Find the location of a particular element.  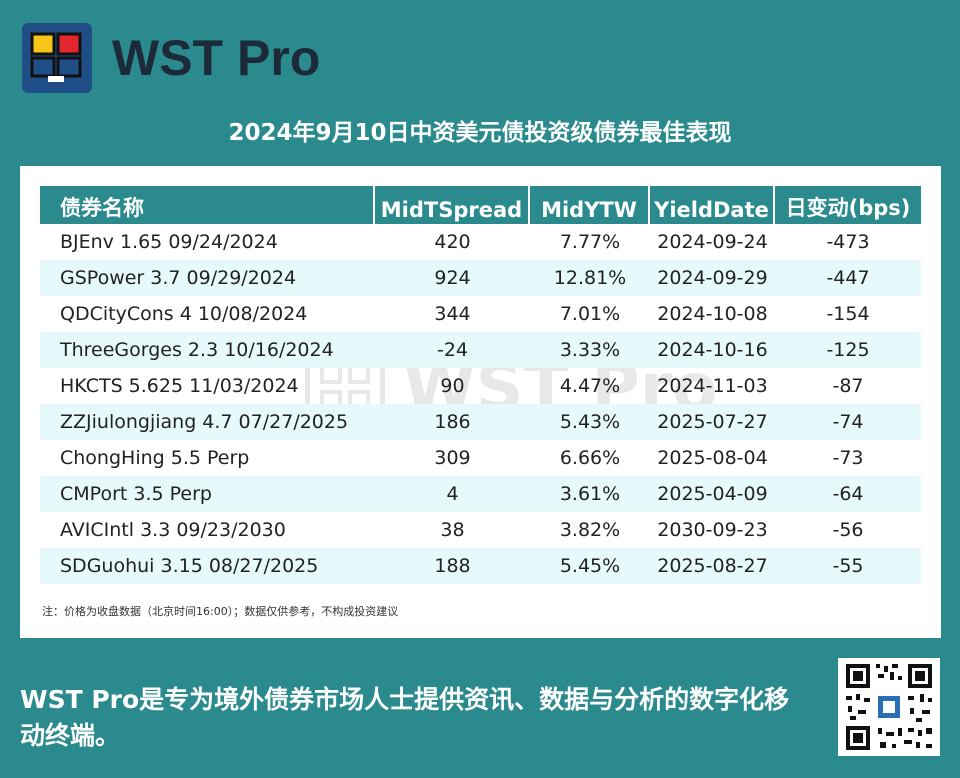

yielddate-cell: 2025-04-09 is located at coordinates (712, 494).